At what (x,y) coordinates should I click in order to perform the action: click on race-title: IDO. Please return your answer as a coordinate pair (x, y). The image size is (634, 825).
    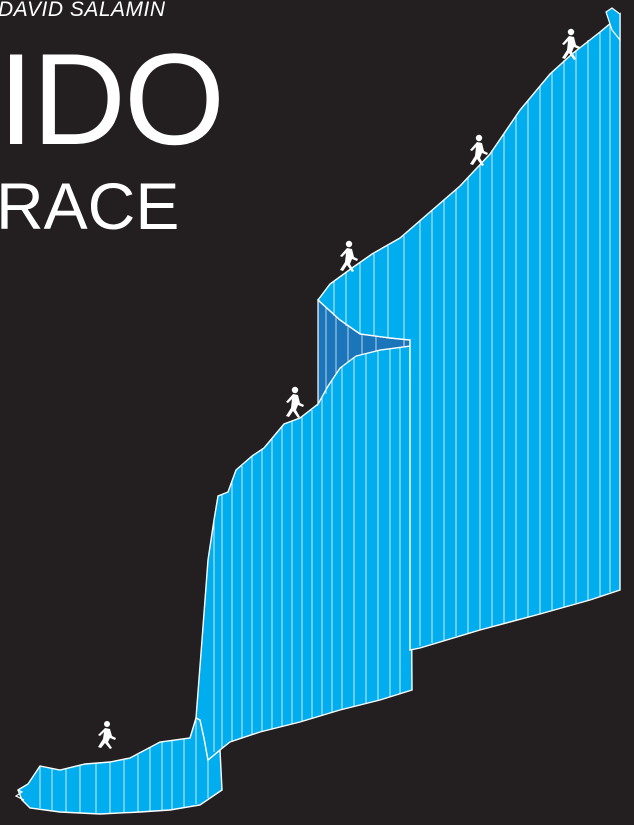
    Looking at the image, I should click on (112, 99).